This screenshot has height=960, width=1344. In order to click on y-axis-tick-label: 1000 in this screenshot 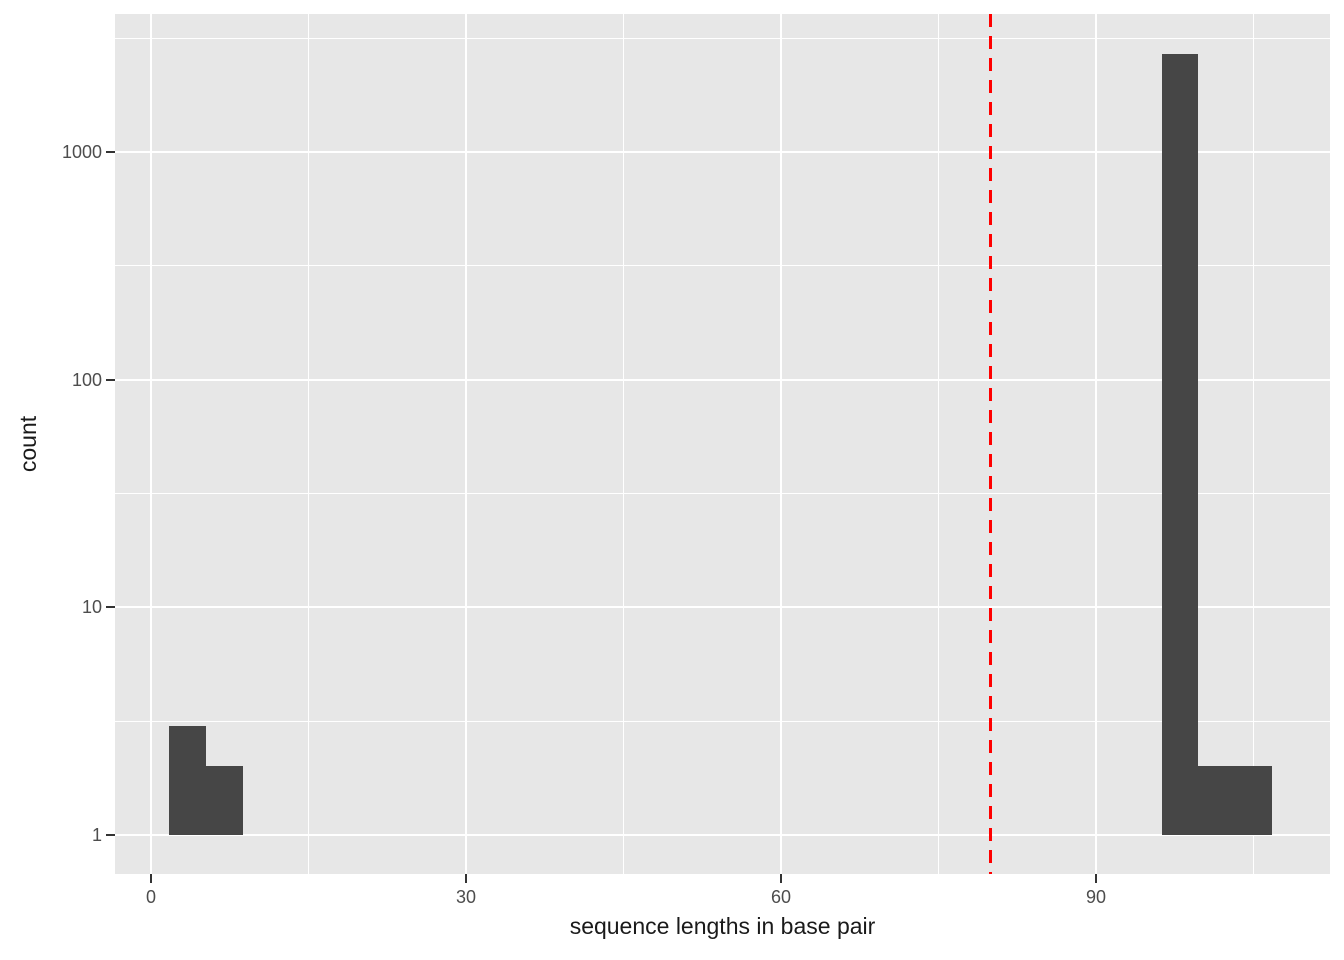, I will do `click(81, 152)`.